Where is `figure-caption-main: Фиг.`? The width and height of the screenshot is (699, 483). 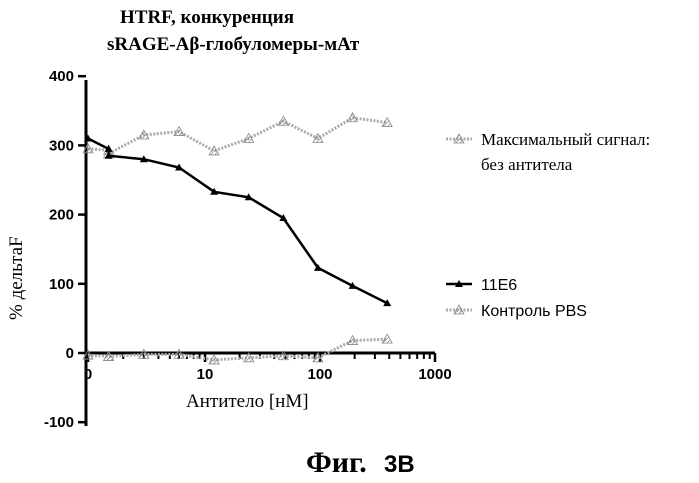 figure-caption-main: Фиг. is located at coordinates (336, 462).